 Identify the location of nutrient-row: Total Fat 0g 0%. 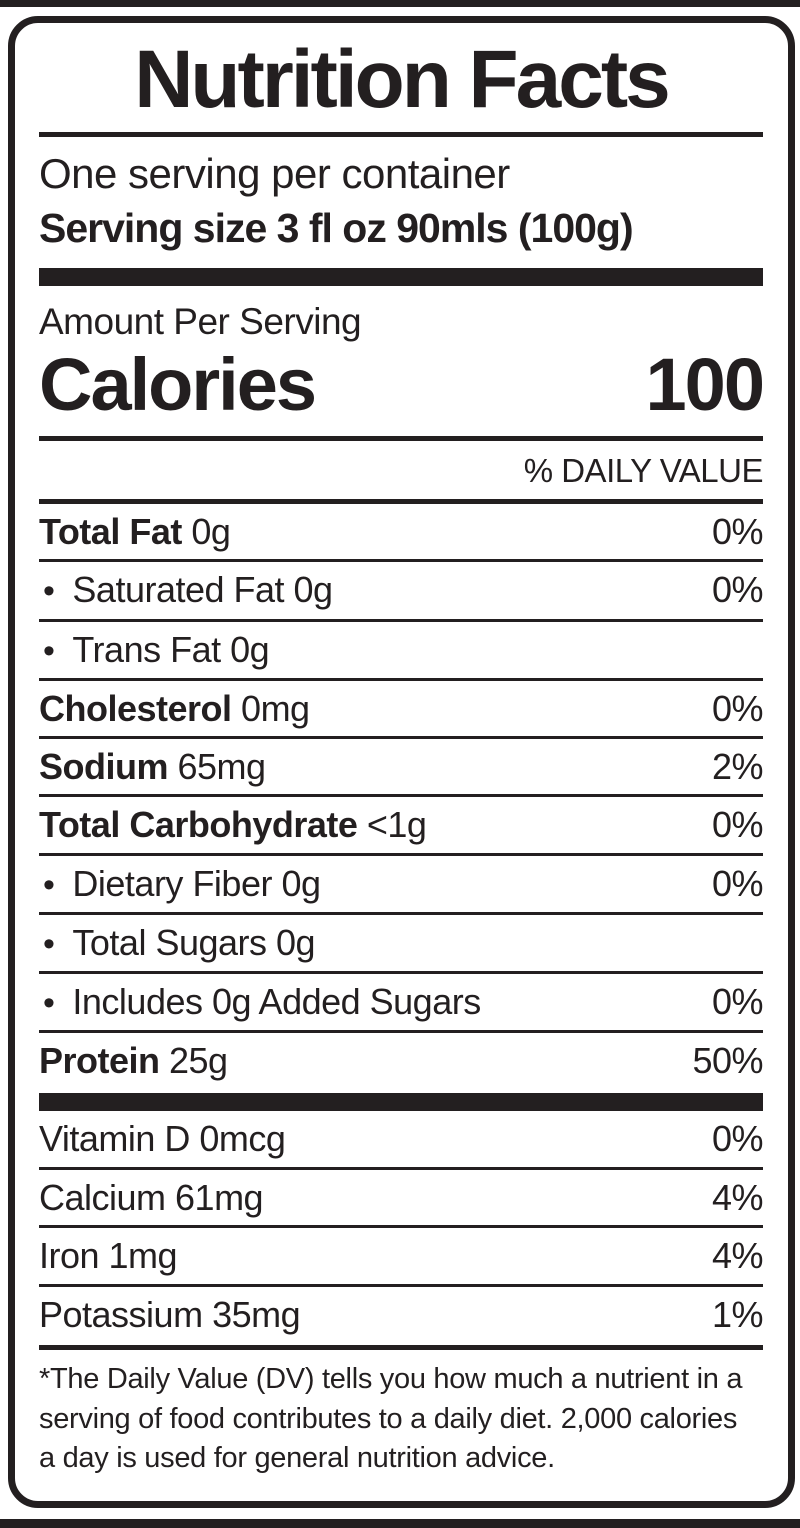
(401, 531).